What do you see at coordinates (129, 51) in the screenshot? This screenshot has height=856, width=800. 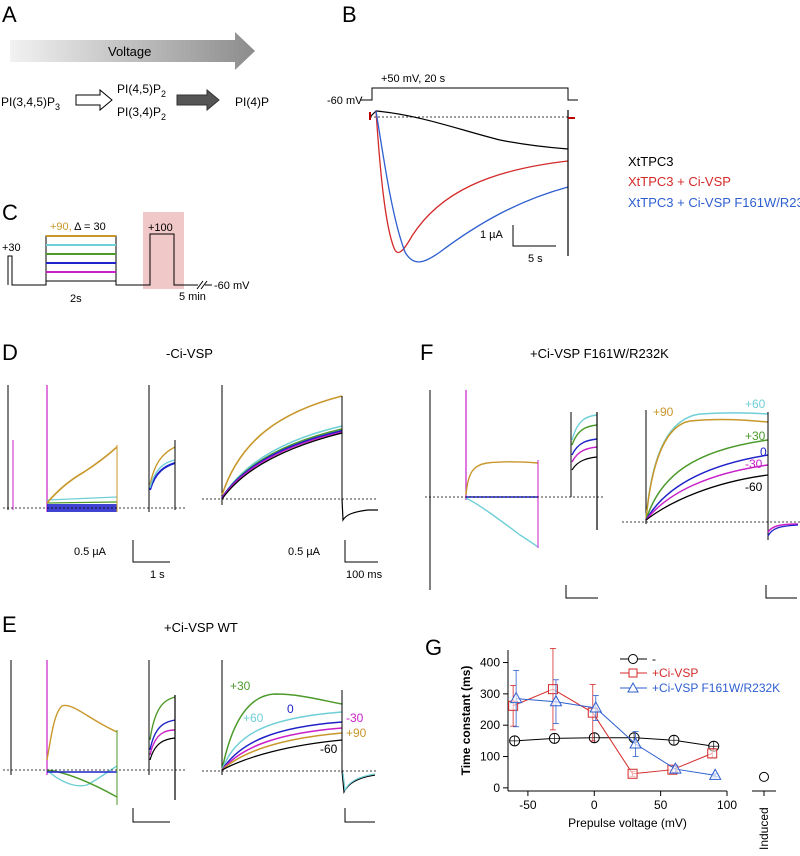 I see `voltage-label: Voltage` at bounding box center [129, 51].